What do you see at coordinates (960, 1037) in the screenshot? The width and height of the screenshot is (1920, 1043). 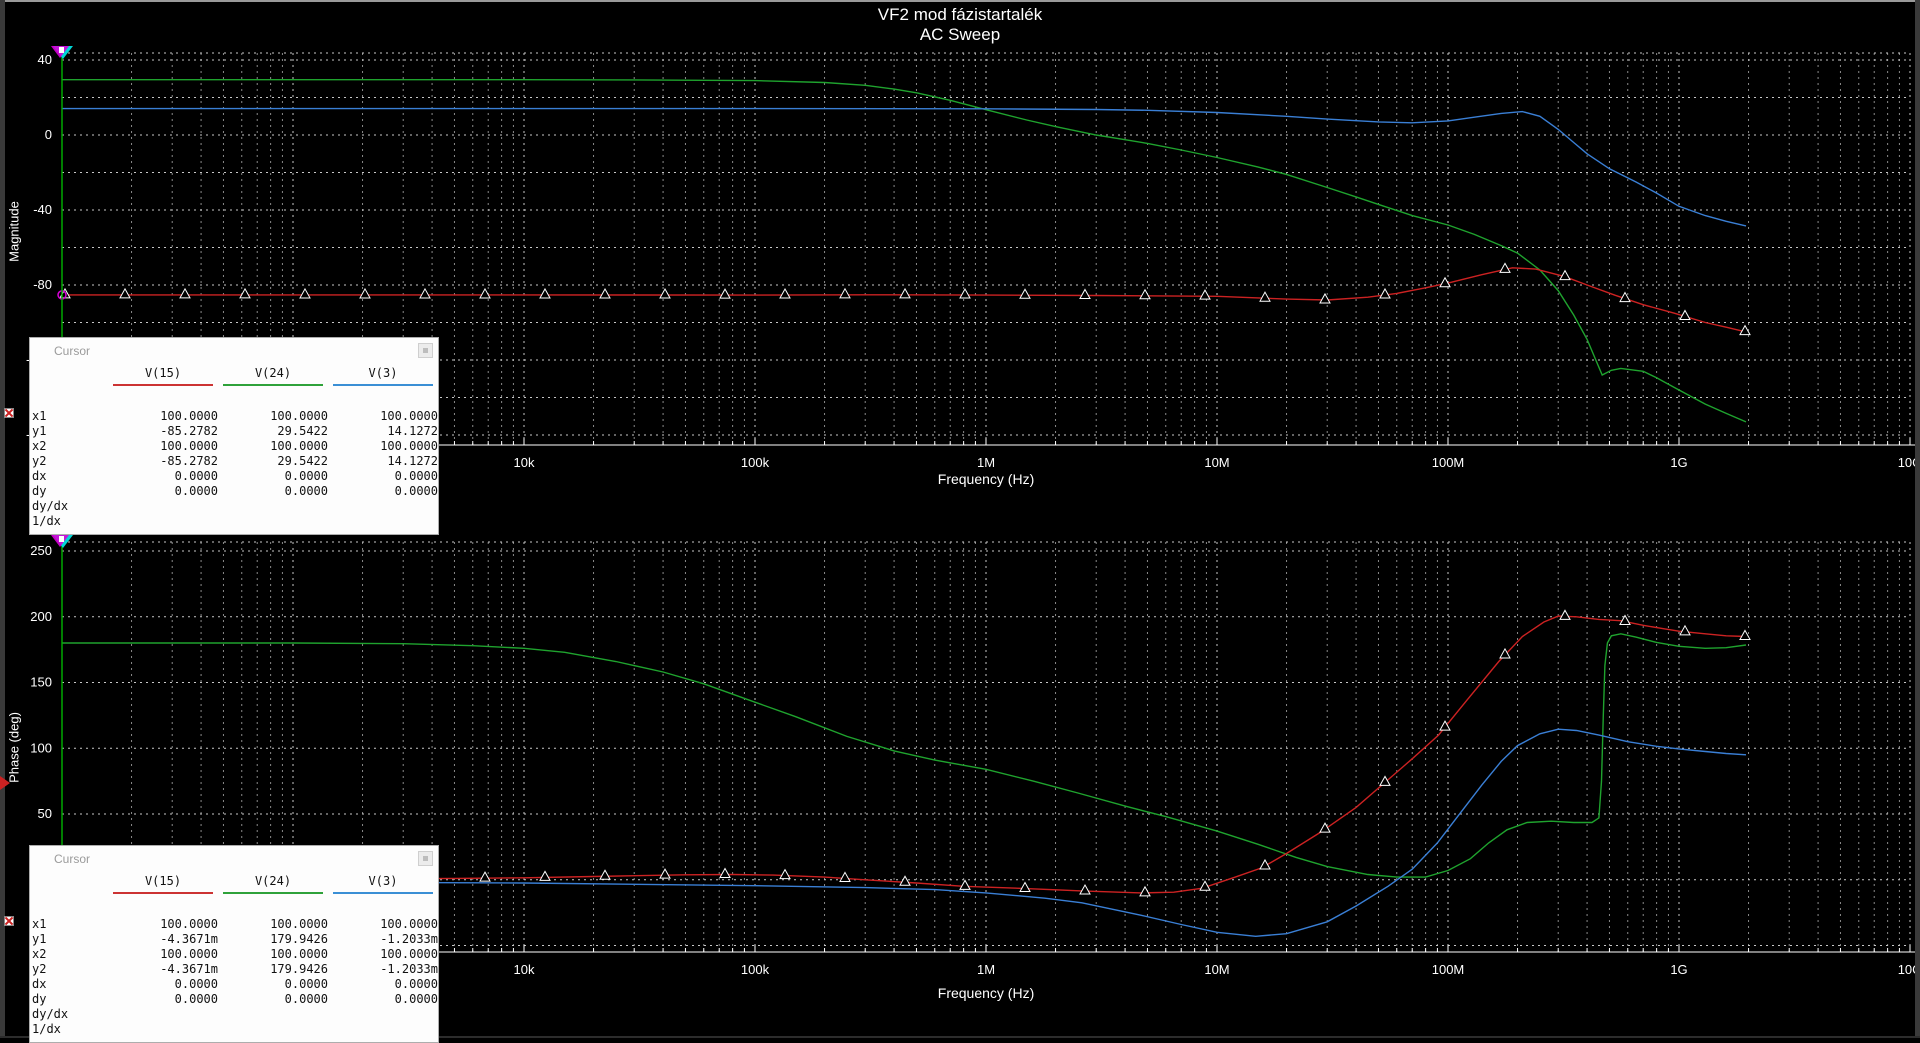 I see `window-frame-bottom` at bounding box center [960, 1037].